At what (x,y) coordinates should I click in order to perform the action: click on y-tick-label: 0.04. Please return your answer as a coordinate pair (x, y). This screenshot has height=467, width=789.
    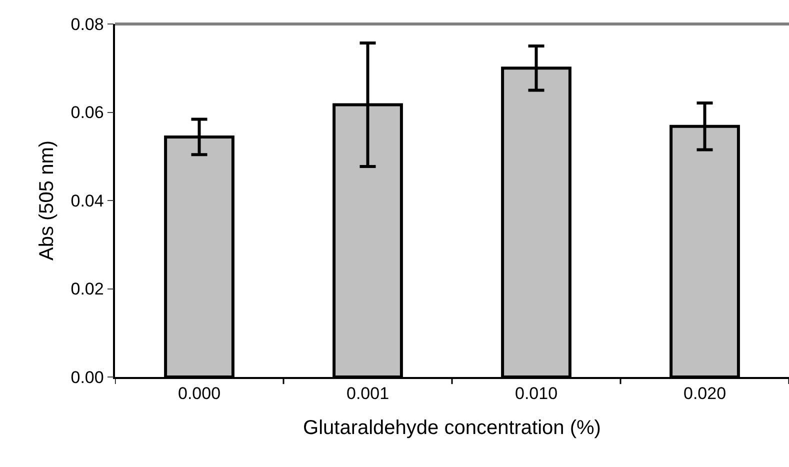
    Looking at the image, I should click on (87, 200).